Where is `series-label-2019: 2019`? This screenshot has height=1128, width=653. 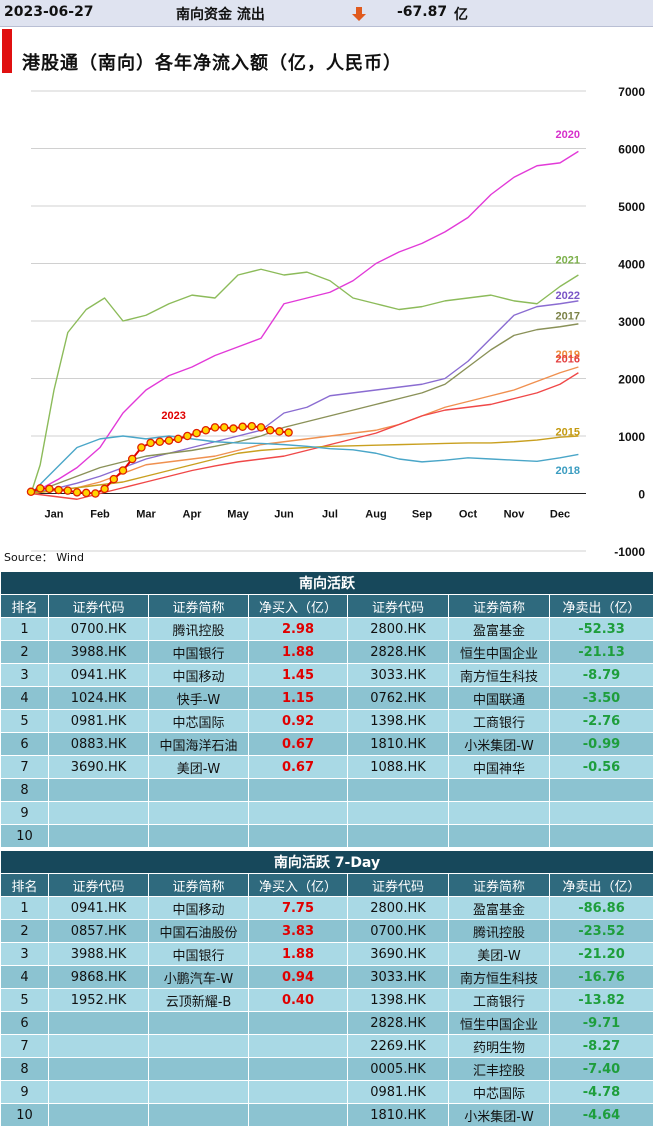
series-label-2019: 2019 is located at coordinates (568, 355).